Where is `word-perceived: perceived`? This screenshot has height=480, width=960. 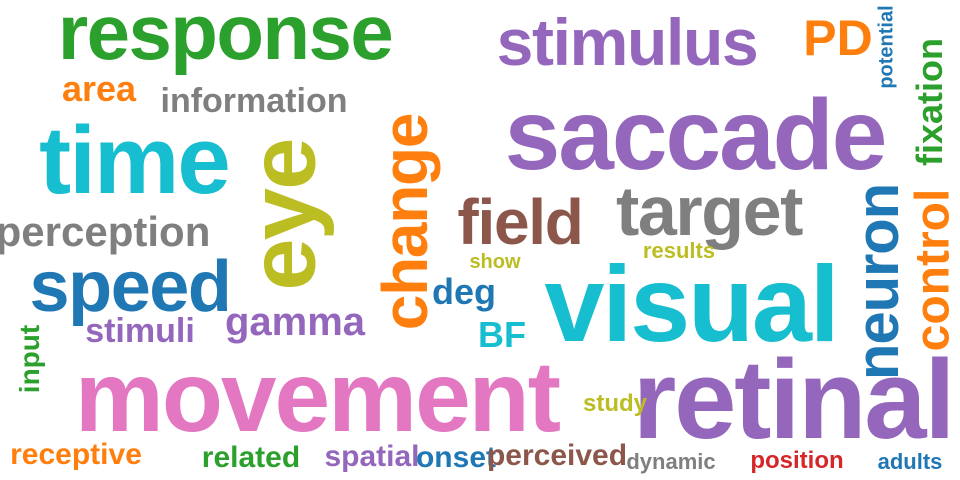 word-perceived: perceived is located at coordinates (557, 455).